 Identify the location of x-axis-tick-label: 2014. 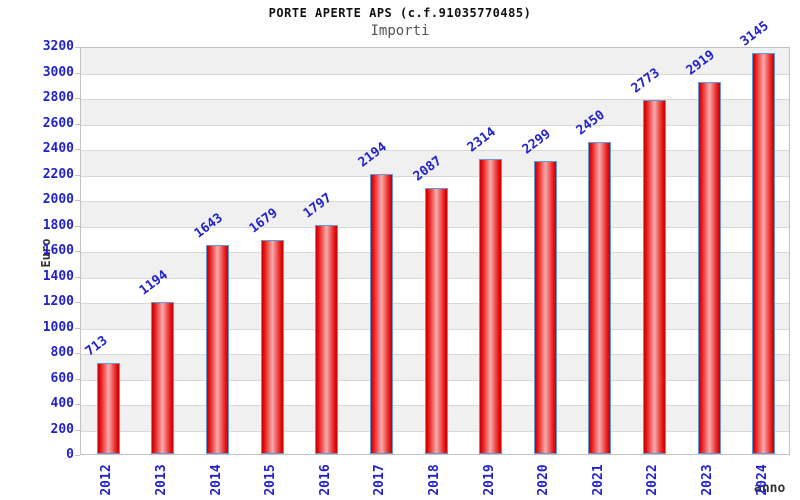
(216, 480).